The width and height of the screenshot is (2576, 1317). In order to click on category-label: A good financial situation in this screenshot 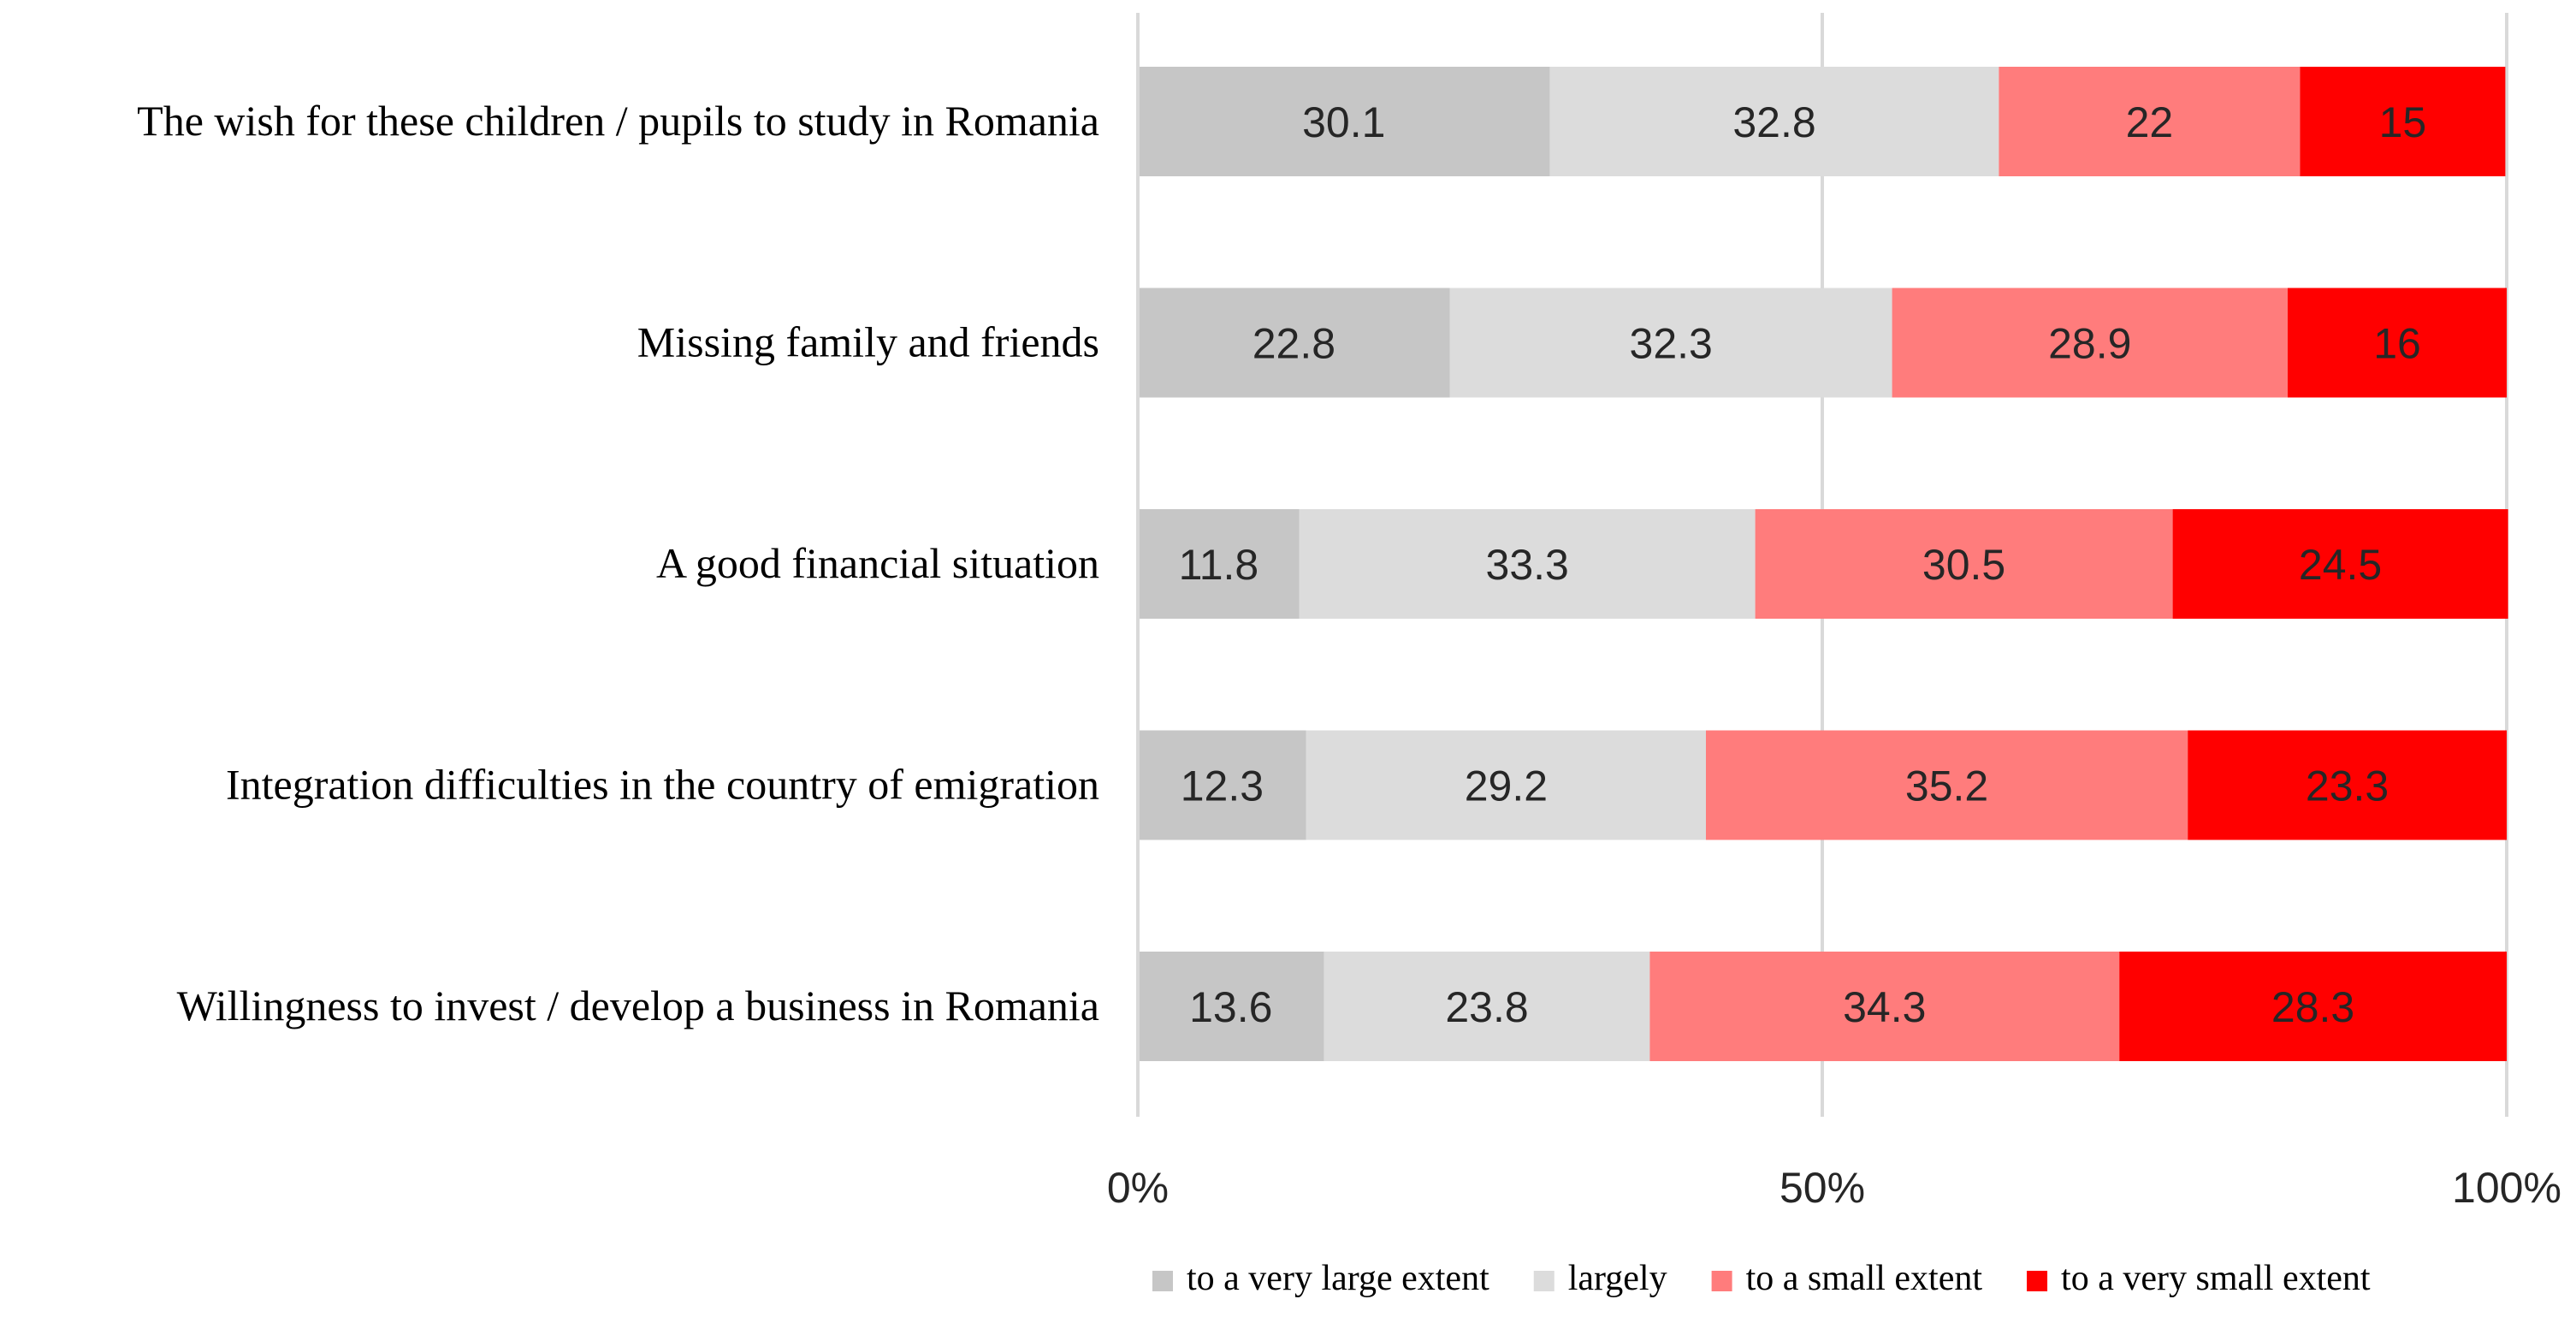, I will do `click(878, 563)`.